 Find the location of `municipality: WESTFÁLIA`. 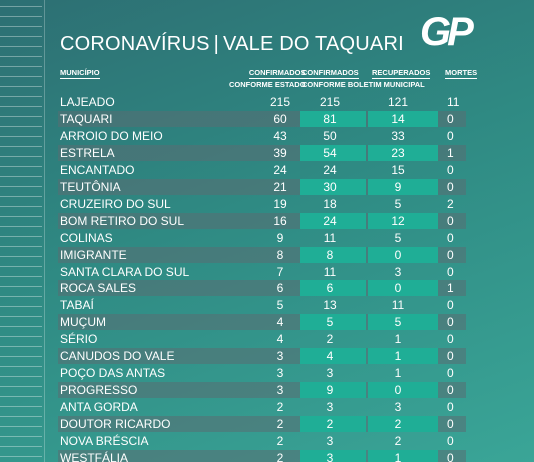

municipality: WESTFÁLIA is located at coordinates (94, 456).